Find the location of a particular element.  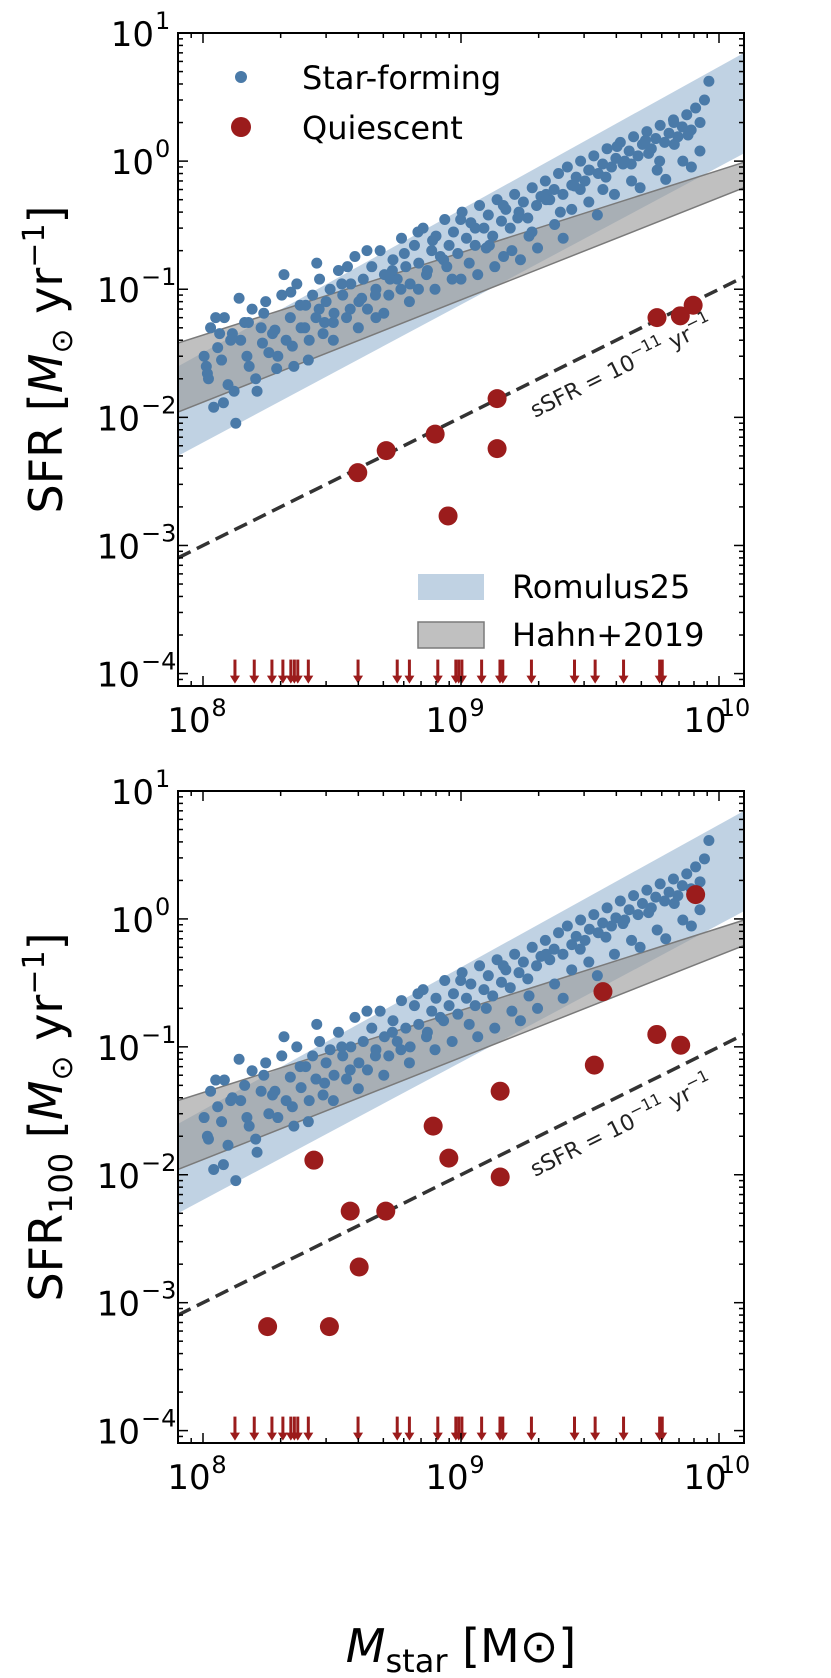

legend-label: Romulus25 is located at coordinates (601, 587).